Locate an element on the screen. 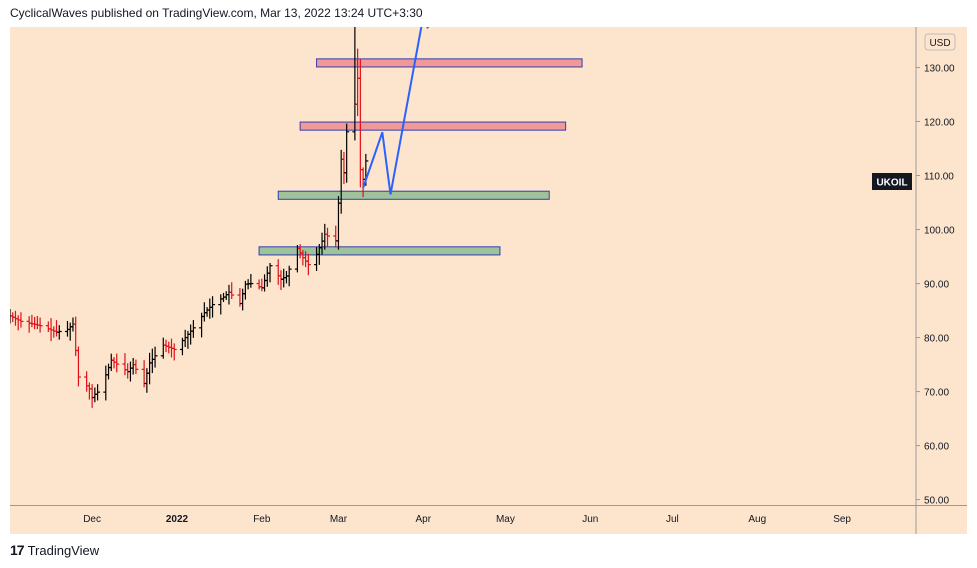 The width and height of the screenshot is (977, 568). time-tick-label: Jul is located at coordinates (672, 519).